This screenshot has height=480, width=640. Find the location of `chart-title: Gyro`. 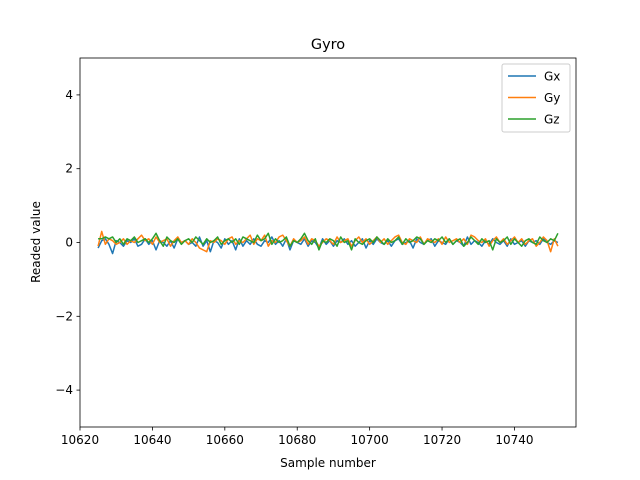

chart-title: Gyro is located at coordinates (328, 45).